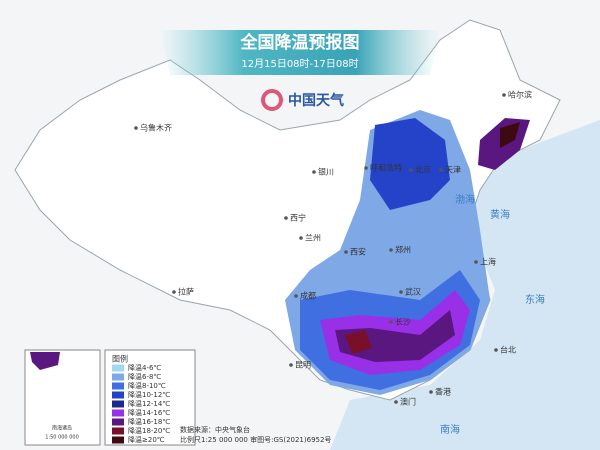  What do you see at coordinates (300, 42) in the screenshot?
I see `title: 全国降温预报图` at bounding box center [300, 42].